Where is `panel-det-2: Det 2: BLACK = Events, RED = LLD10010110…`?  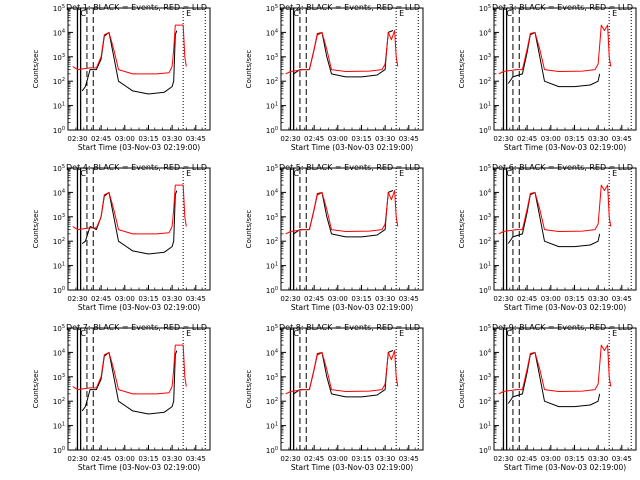
panel-det-2: Det 2: BLACK = Events, RED = LLD10010110… is located at coordinates (334, 77).